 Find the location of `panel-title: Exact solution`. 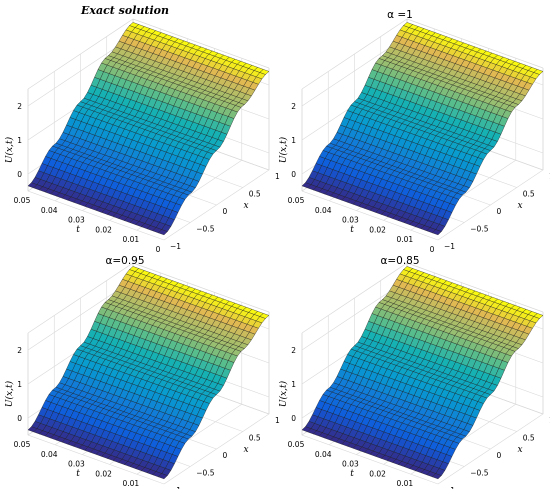

panel-title: Exact solution is located at coordinates (124, 10).